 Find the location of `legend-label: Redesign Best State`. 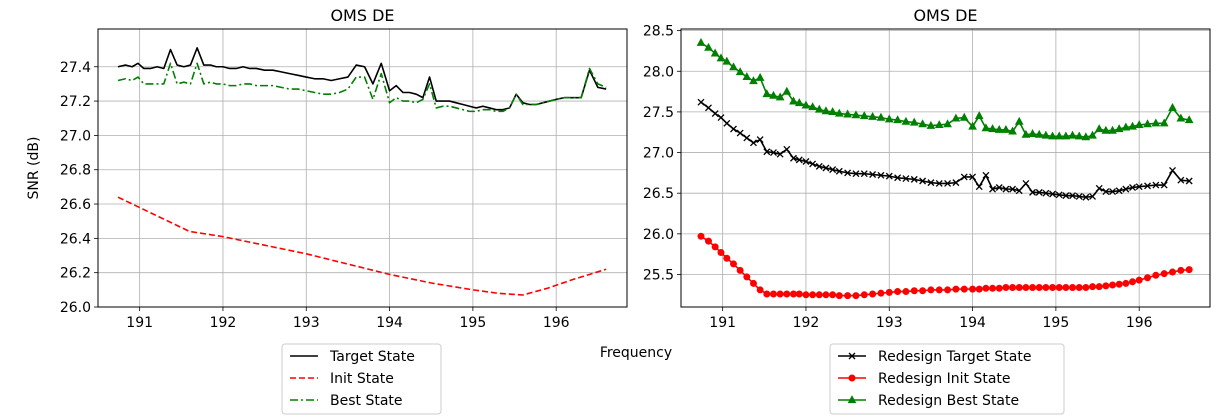

legend-label: Redesign Best State is located at coordinates (948, 401).